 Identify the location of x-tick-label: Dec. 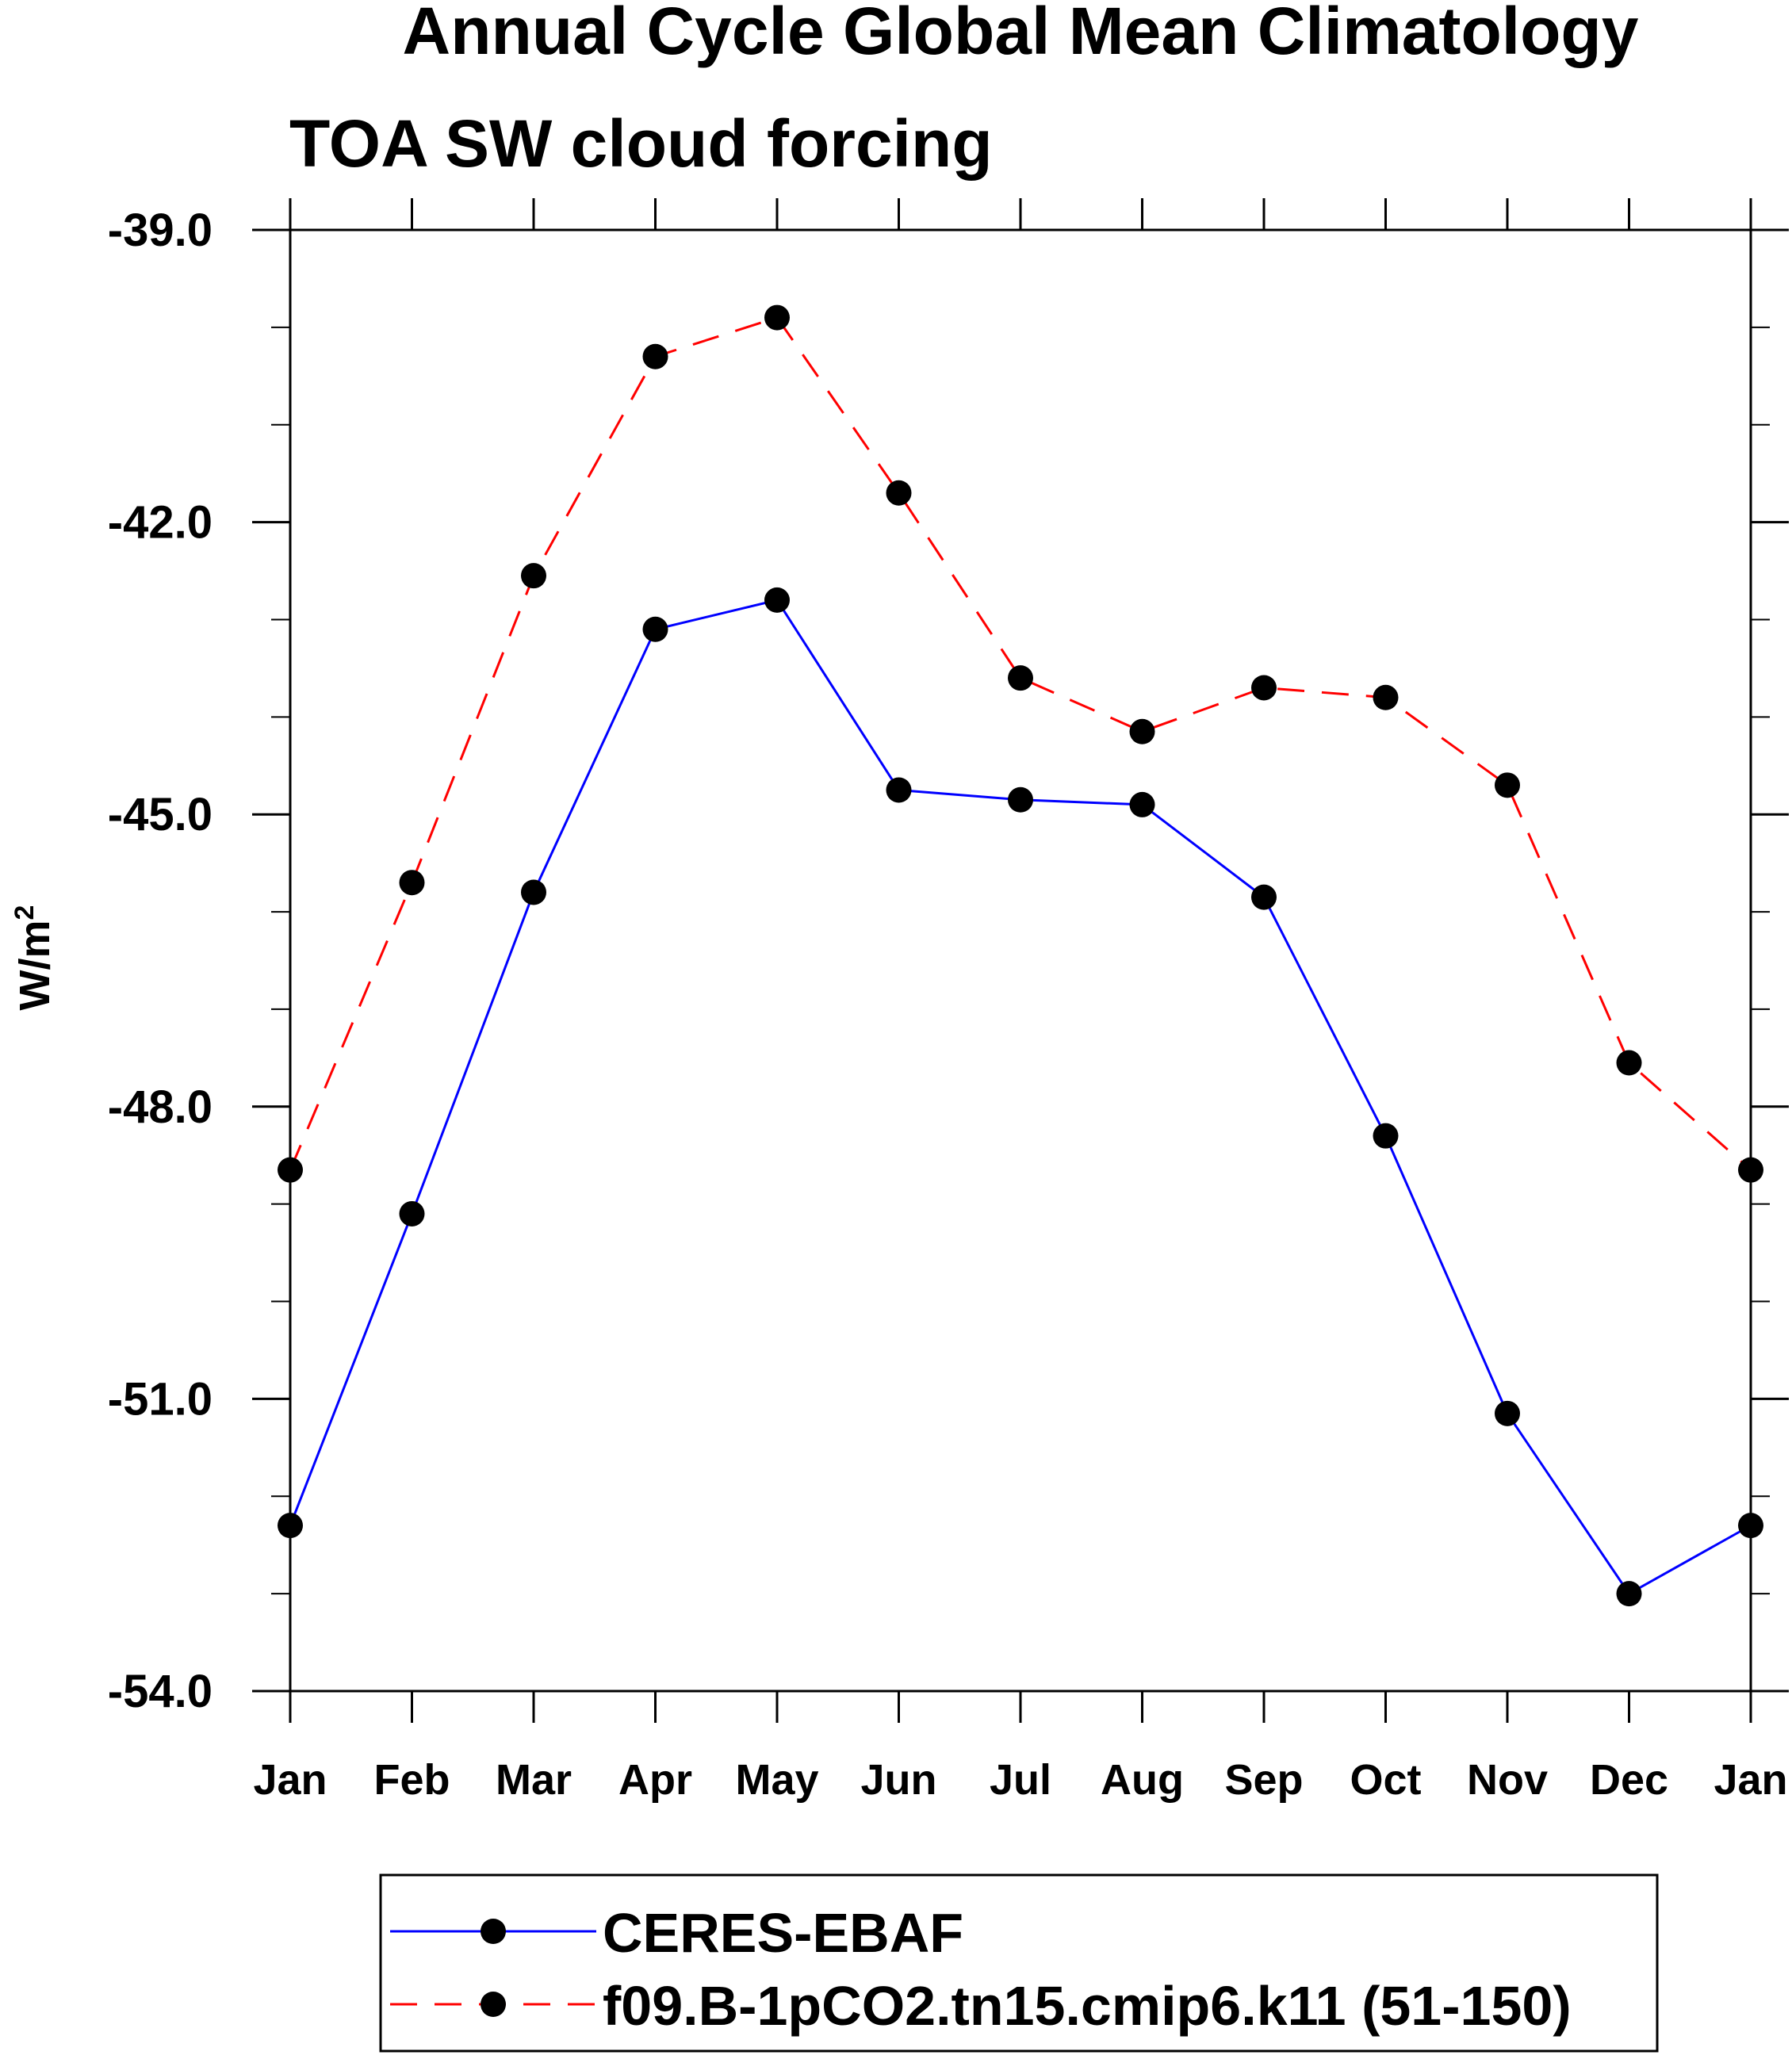
(1629, 1780).